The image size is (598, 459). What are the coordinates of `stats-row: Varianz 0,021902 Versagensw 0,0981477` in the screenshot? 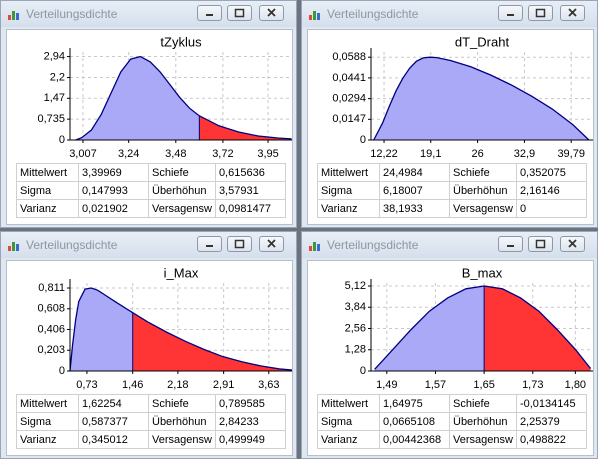 It's located at (151, 208).